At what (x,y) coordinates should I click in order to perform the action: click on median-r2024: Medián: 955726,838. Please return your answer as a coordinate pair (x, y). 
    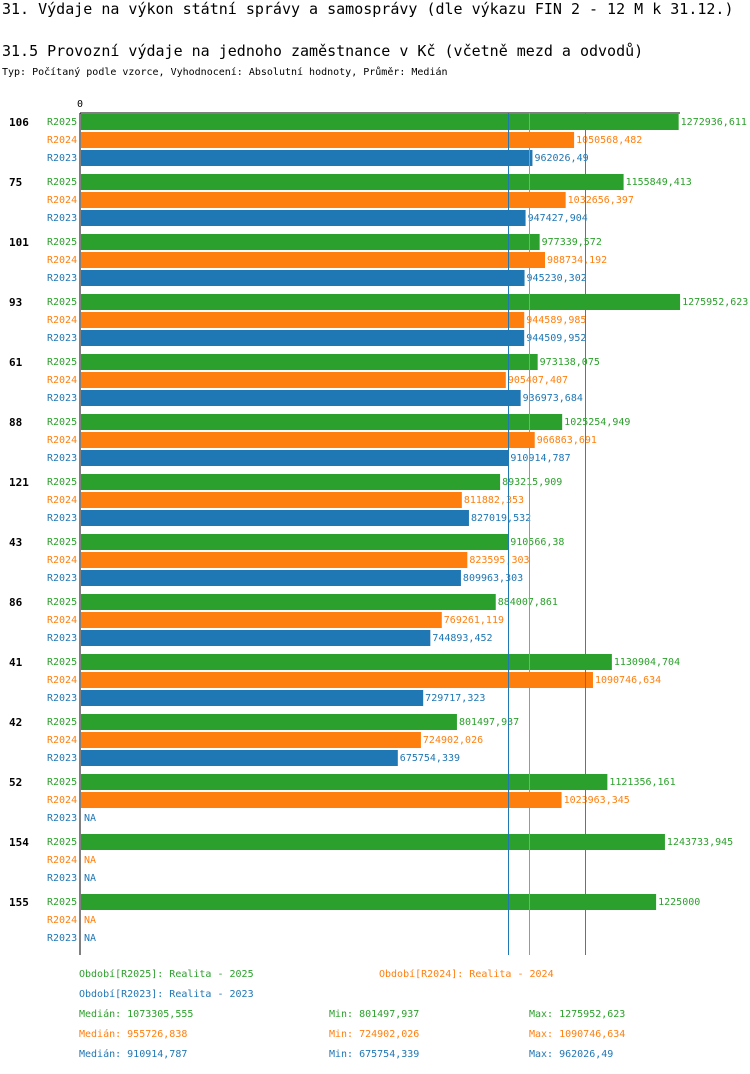
    Looking at the image, I should click on (133, 1034).